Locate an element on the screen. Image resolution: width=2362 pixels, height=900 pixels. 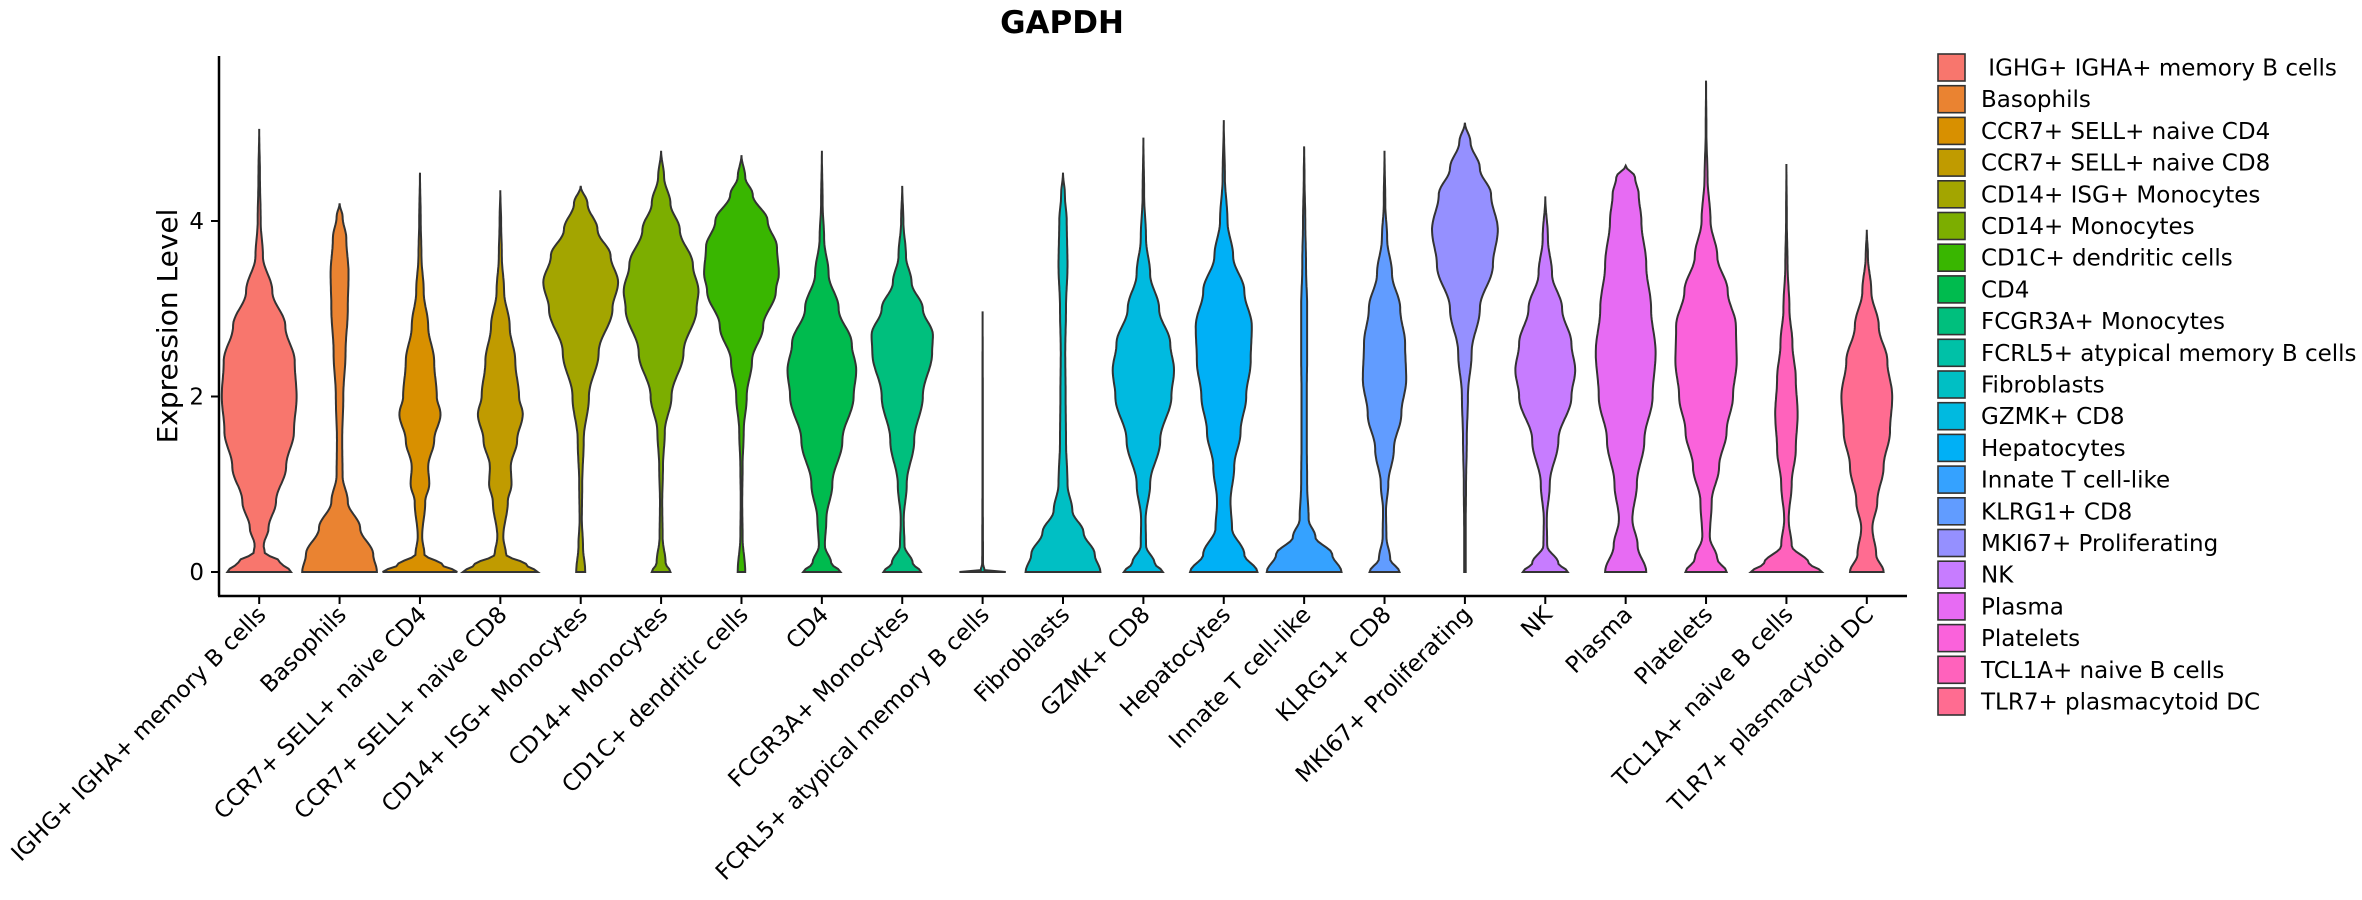
violin-cd14-isg-monocytes is located at coordinates (581, 379).